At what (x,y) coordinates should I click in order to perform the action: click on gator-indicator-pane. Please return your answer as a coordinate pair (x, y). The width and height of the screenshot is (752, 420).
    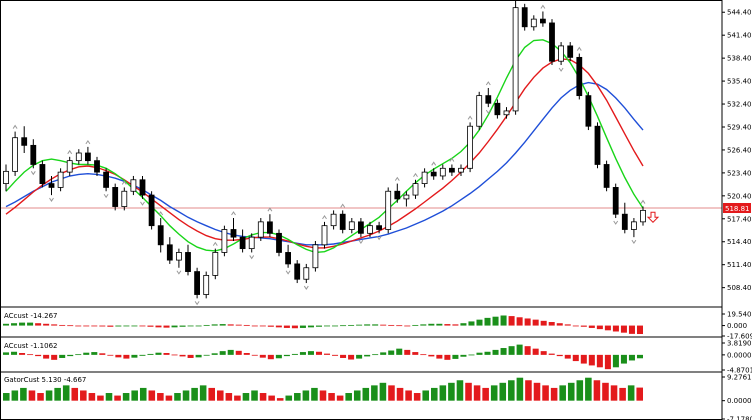
    Looking at the image, I should click on (323, 389).